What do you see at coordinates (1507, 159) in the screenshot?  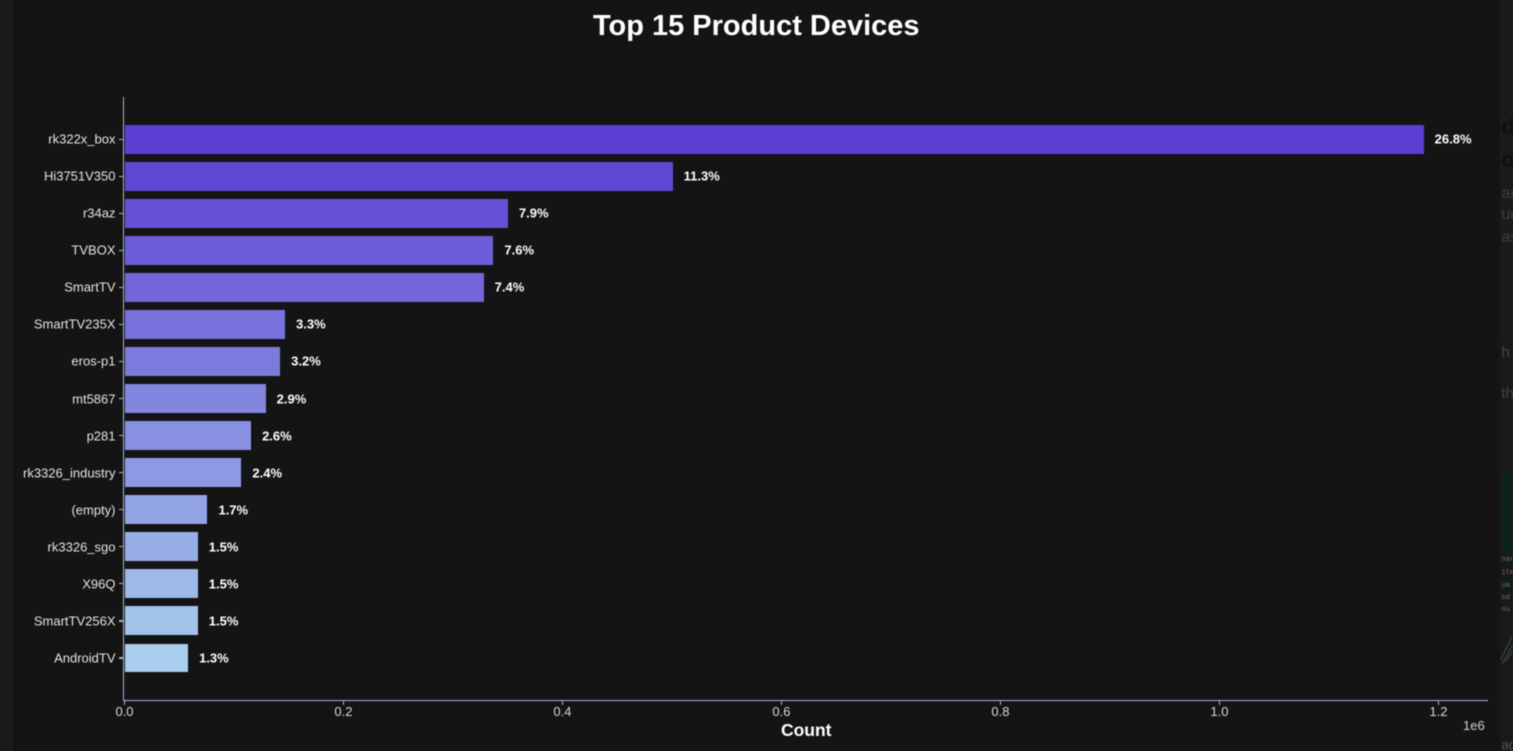 I see `page-text-fragment: o` at bounding box center [1507, 159].